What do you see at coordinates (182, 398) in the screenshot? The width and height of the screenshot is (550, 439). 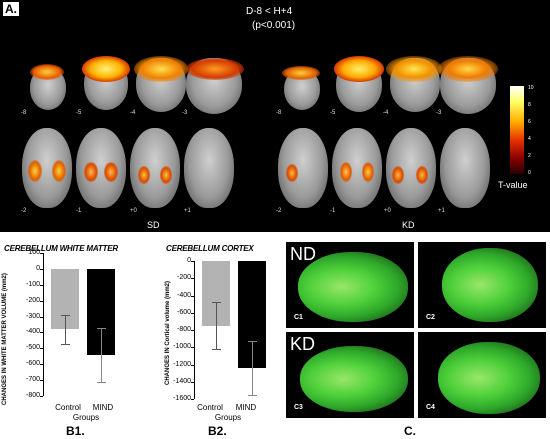 I see `chart-b2-tick-label: -1600` at bounding box center [182, 398].